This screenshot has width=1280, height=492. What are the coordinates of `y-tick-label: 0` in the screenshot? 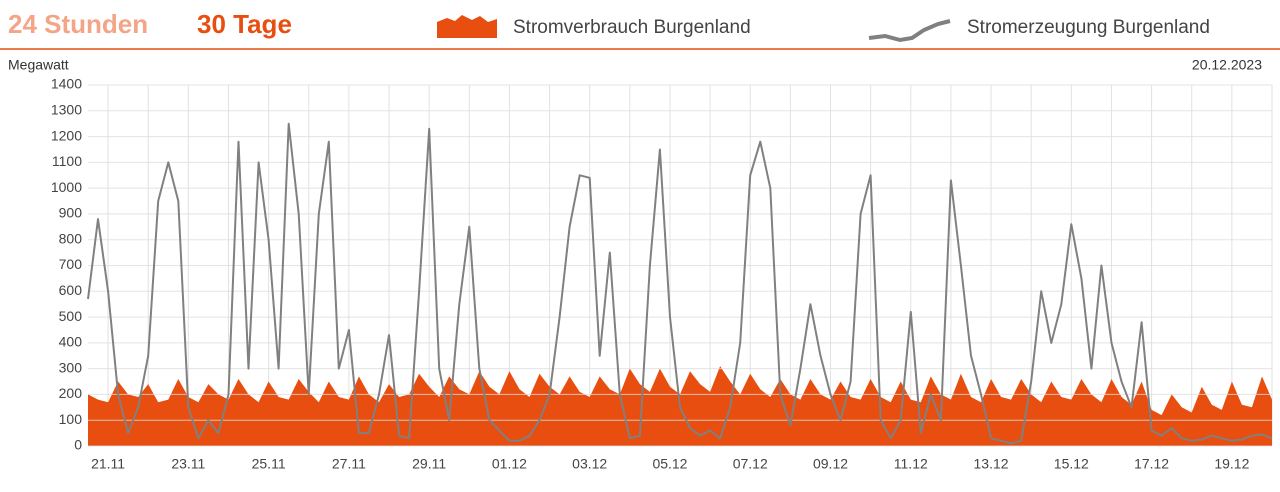 It's located at (78, 445).